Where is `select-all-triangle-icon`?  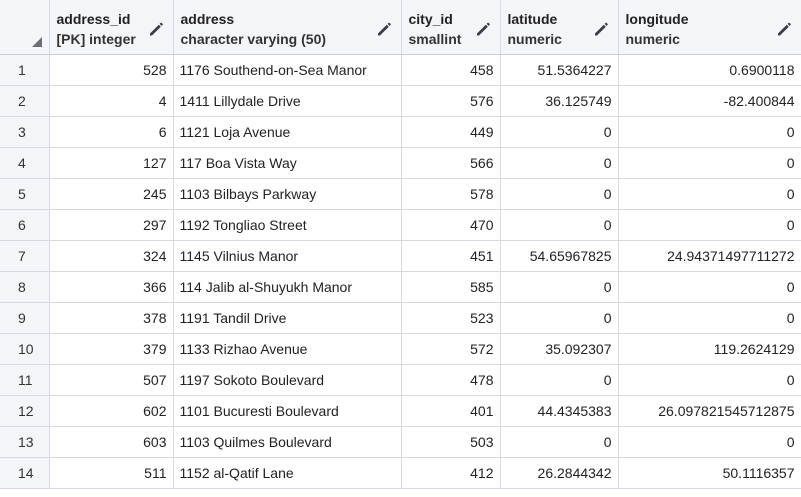
select-all-triangle-icon is located at coordinates (36, 41).